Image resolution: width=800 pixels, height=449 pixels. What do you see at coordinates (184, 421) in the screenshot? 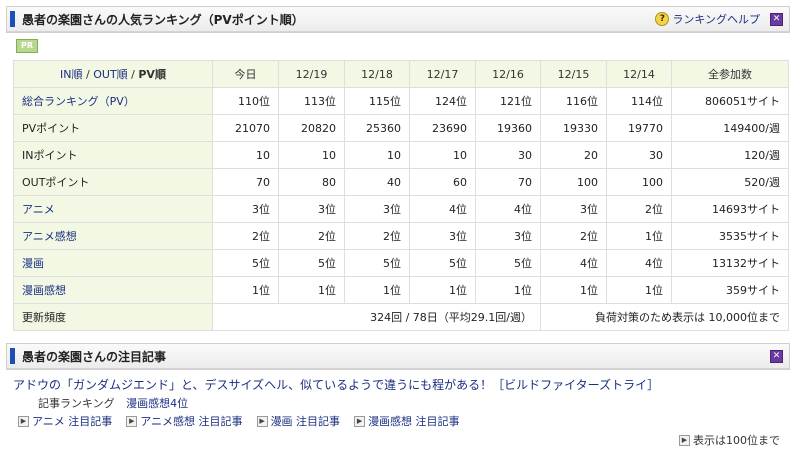
I see `tag-link-anime-review: ▶ アニメ感想 注目記事` at bounding box center [184, 421].